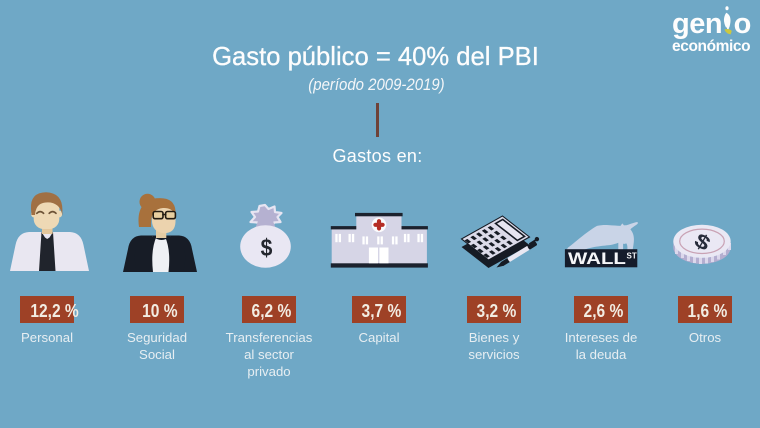 This screenshot has height=428, width=760. What do you see at coordinates (632, 256) in the screenshot?
I see `svg-text: ST` at bounding box center [632, 256].